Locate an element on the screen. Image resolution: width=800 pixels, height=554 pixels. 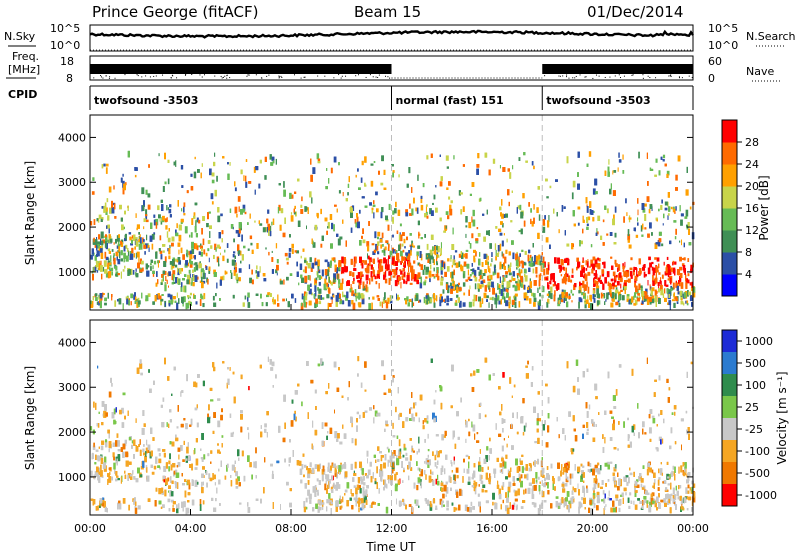
colorbar-tick-label: 24 is located at coordinates (752, 164).